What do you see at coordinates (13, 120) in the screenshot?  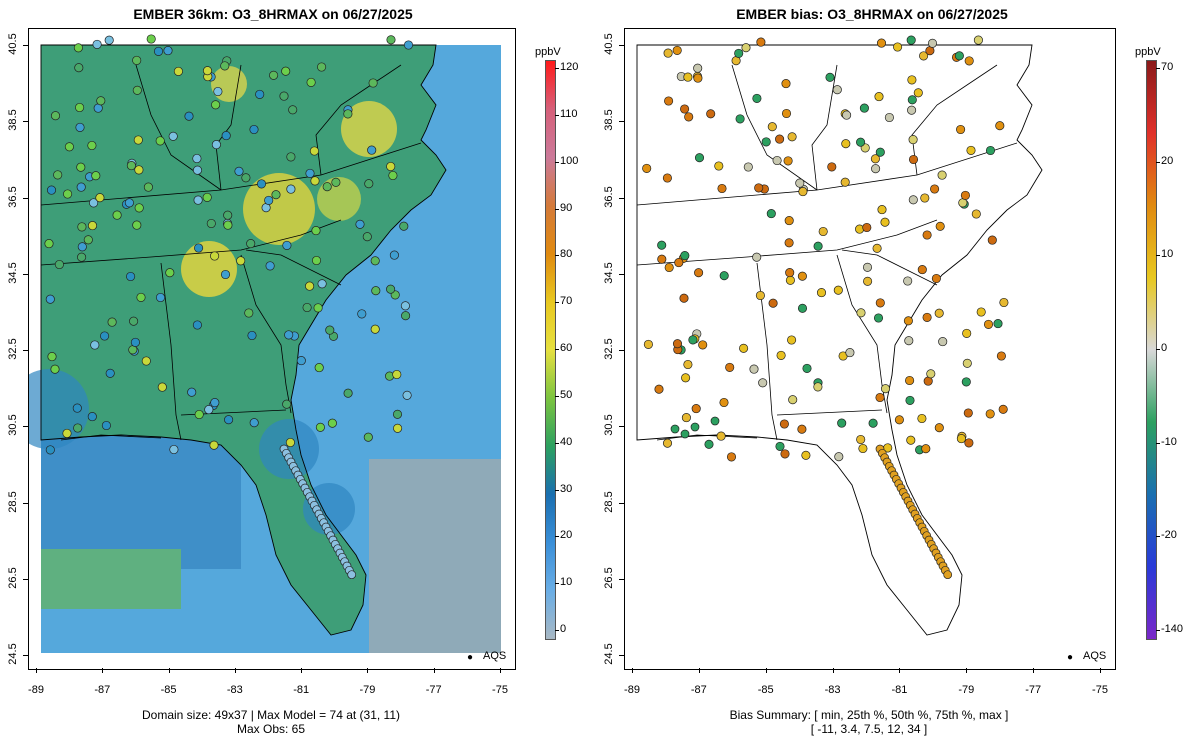 I see `y-tick-label: 38.5` at bounding box center [13, 120].